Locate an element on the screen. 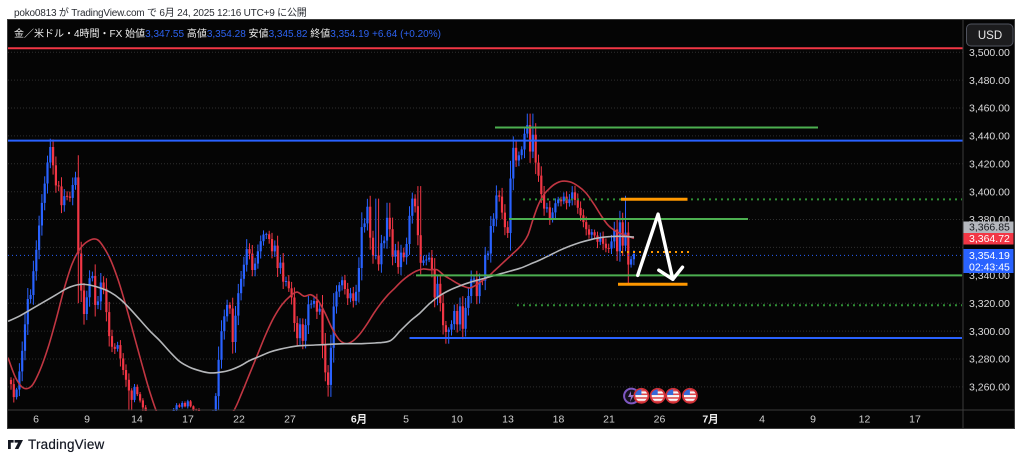 The width and height of the screenshot is (1024, 457). svg-text: 3,440.00 is located at coordinates (989, 137).